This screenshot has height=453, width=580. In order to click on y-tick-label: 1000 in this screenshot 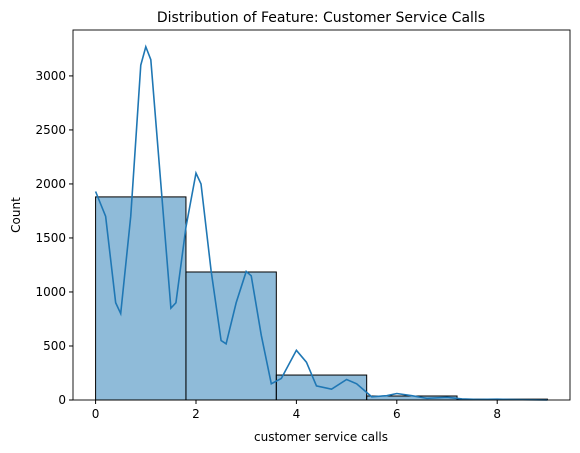, I will do `click(50, 292)`.